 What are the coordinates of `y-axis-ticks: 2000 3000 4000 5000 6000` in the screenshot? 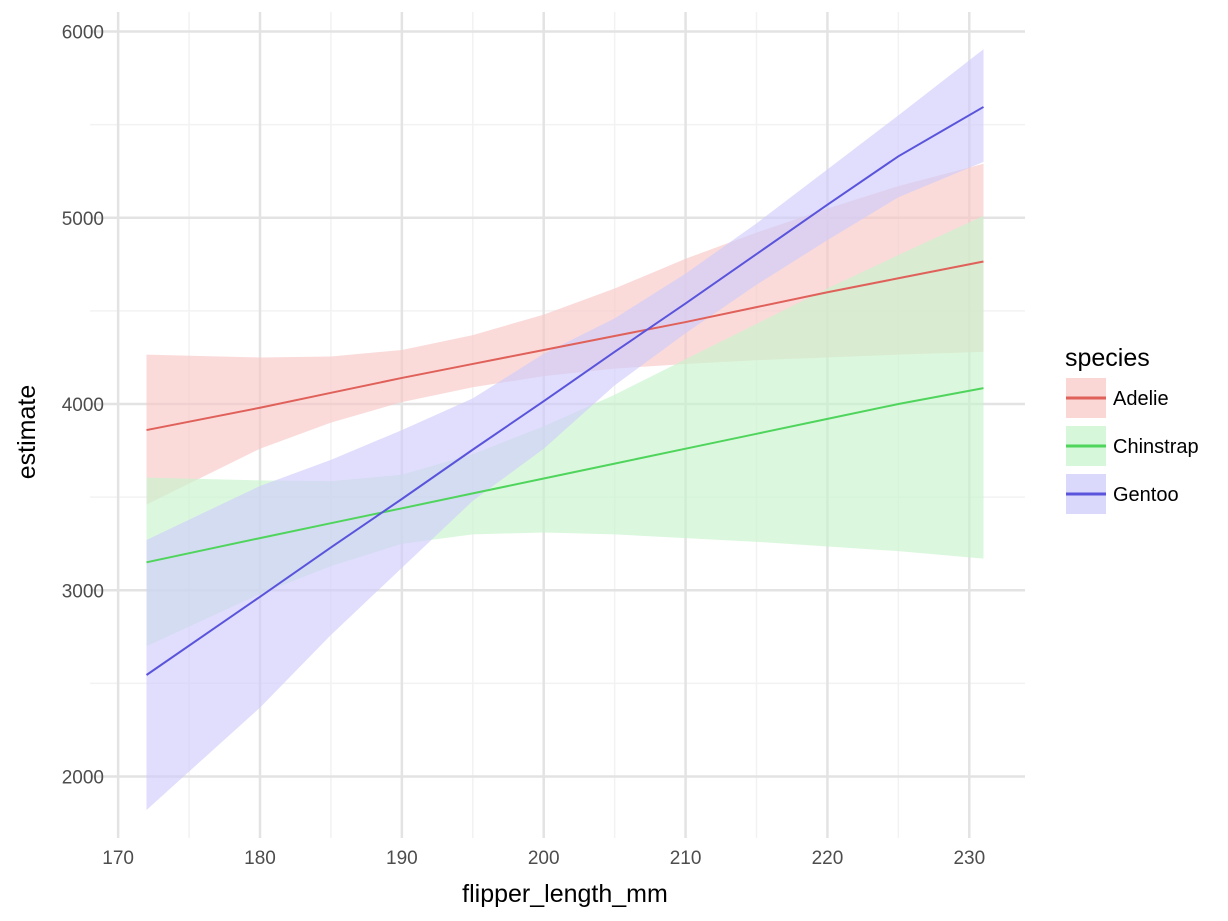 It's located at (83, 406).